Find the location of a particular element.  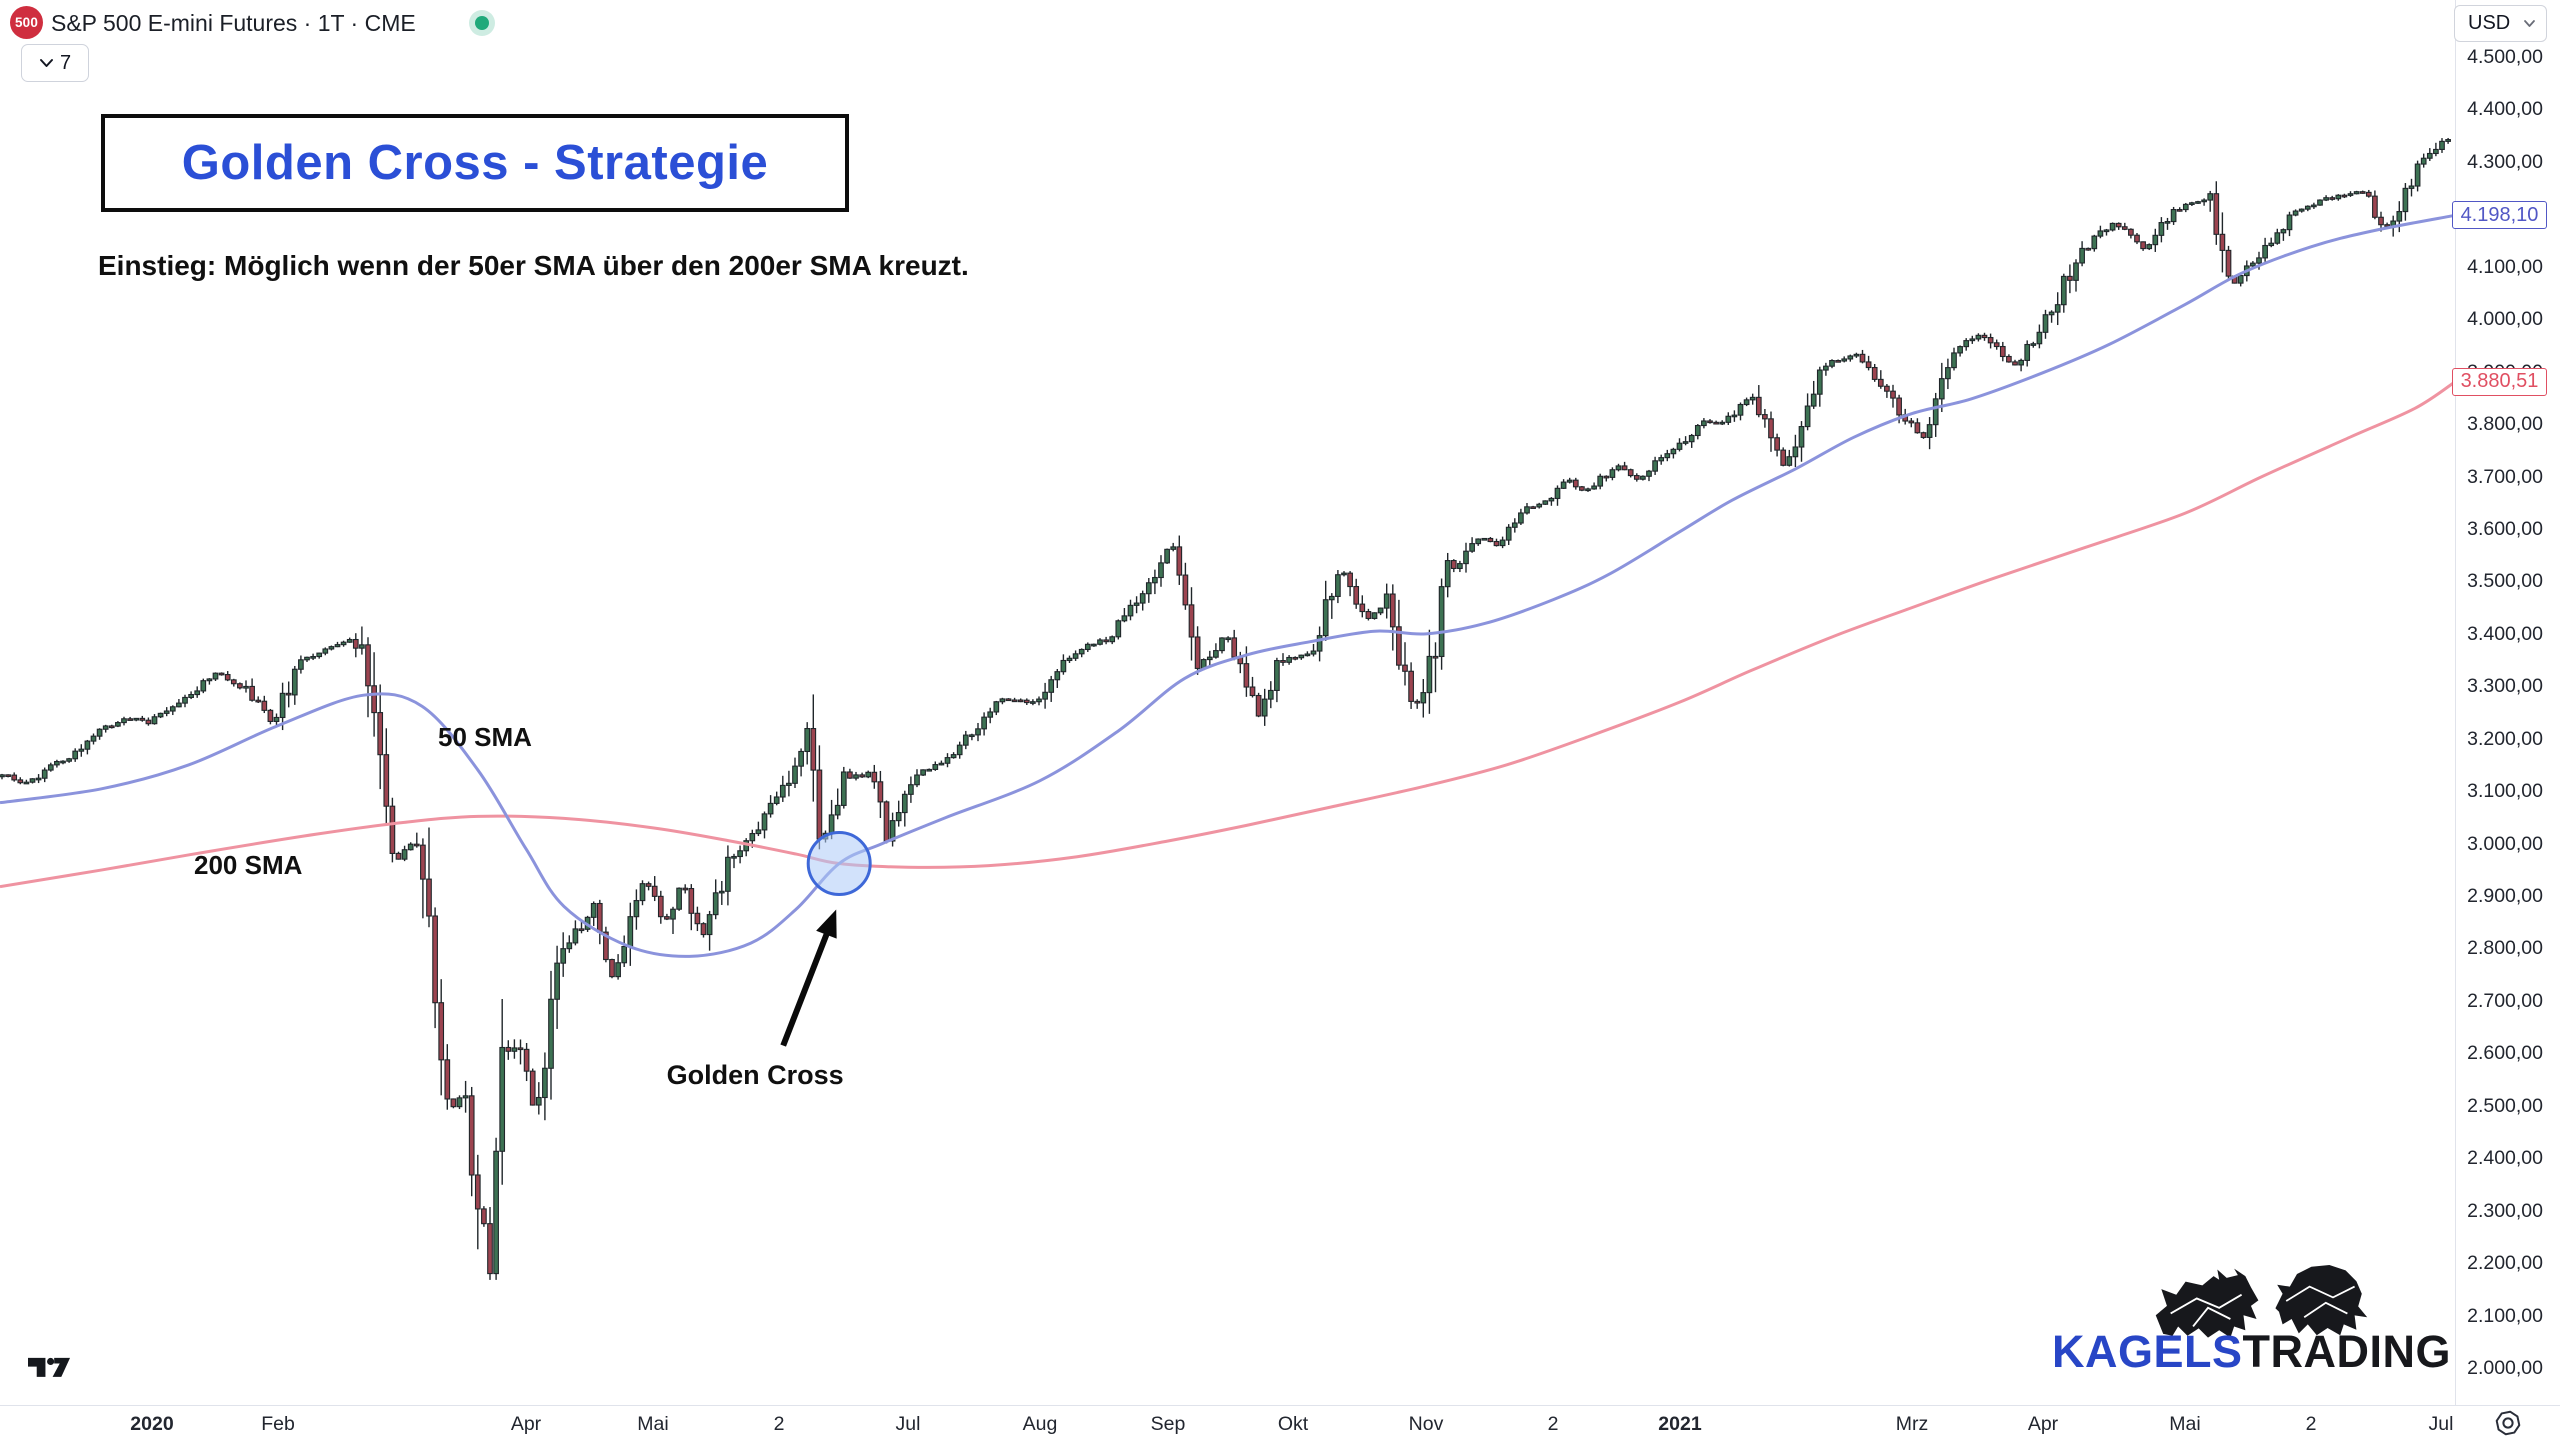

sma200-label: 200 SMA is located at coordinates (248, 865).